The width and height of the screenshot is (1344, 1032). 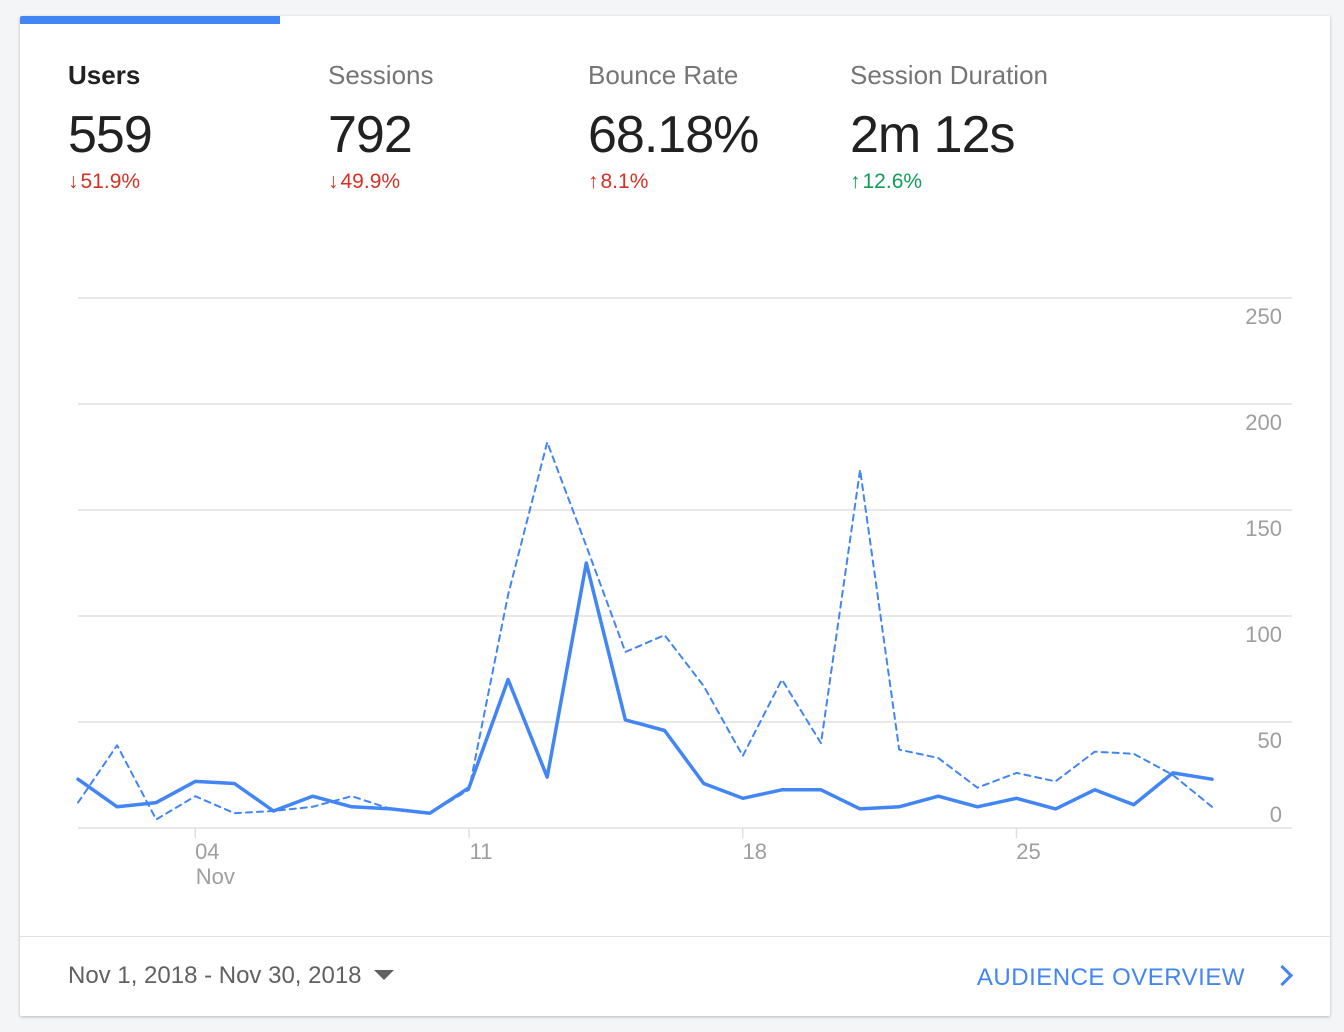 I want to click on metric-value: 792, so click(x=370, y=135).